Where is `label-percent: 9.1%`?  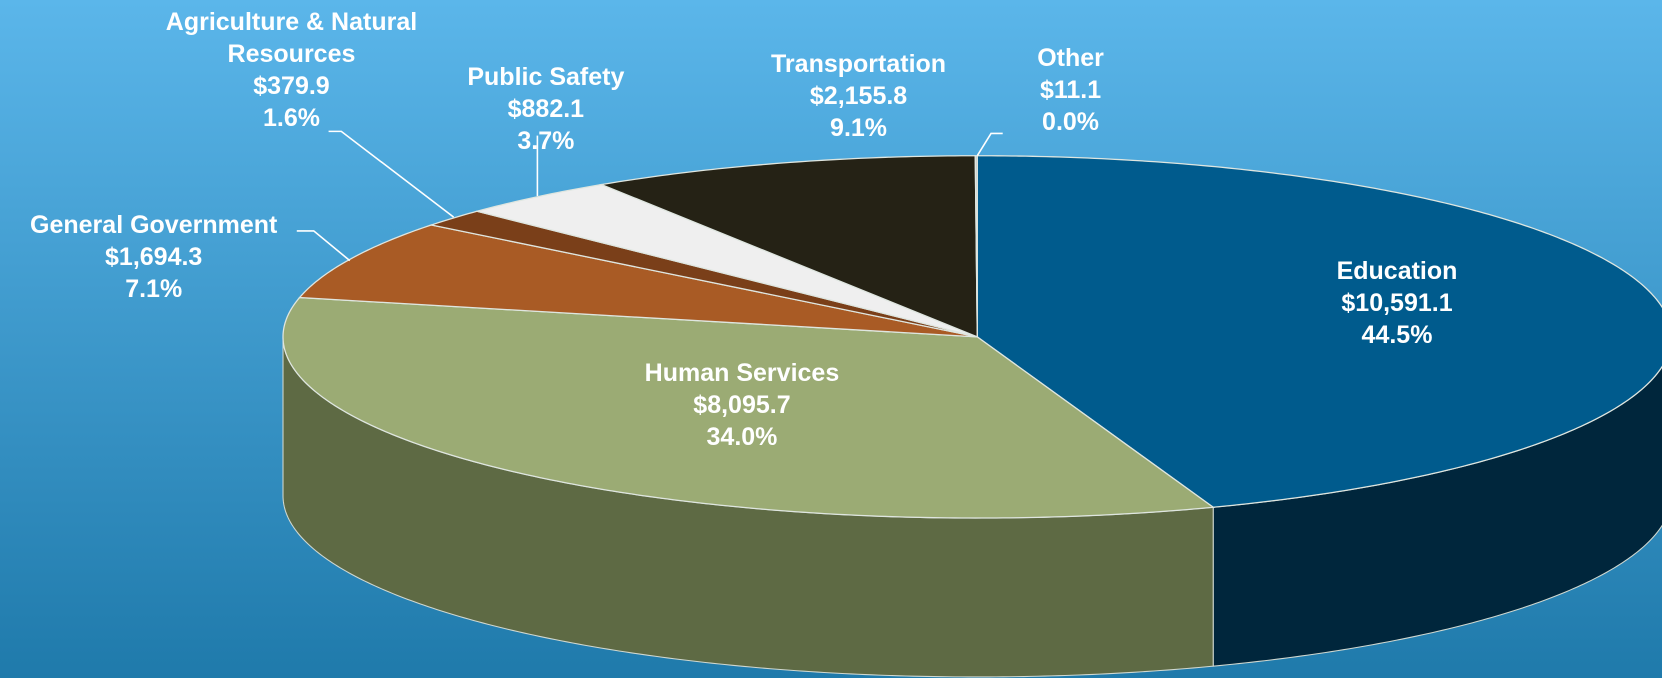 label-percent: 9.1% is located at coordinates (859, 127).